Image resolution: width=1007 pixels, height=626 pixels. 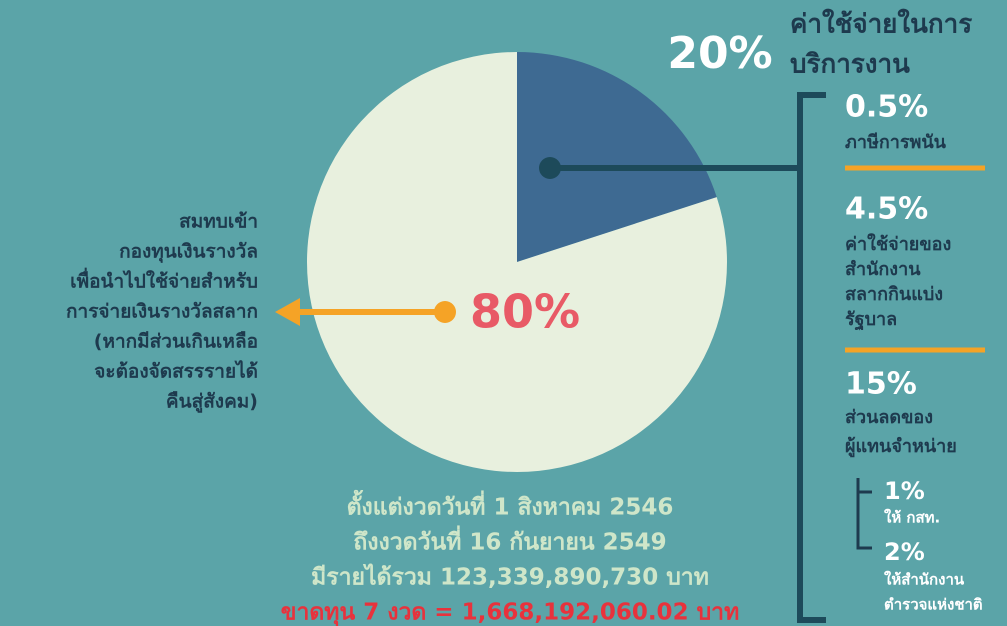 I want to click on breakdown-label: รัฐบาล, so click(x=871, y=320).